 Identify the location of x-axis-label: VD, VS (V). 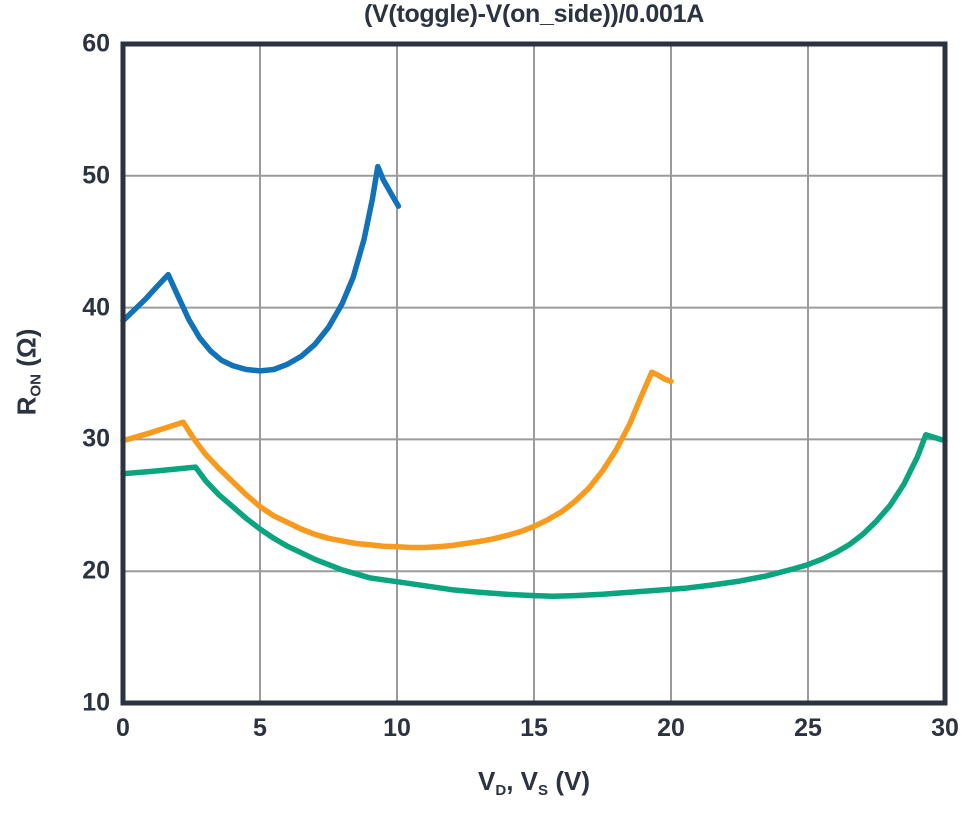
(534, 783).